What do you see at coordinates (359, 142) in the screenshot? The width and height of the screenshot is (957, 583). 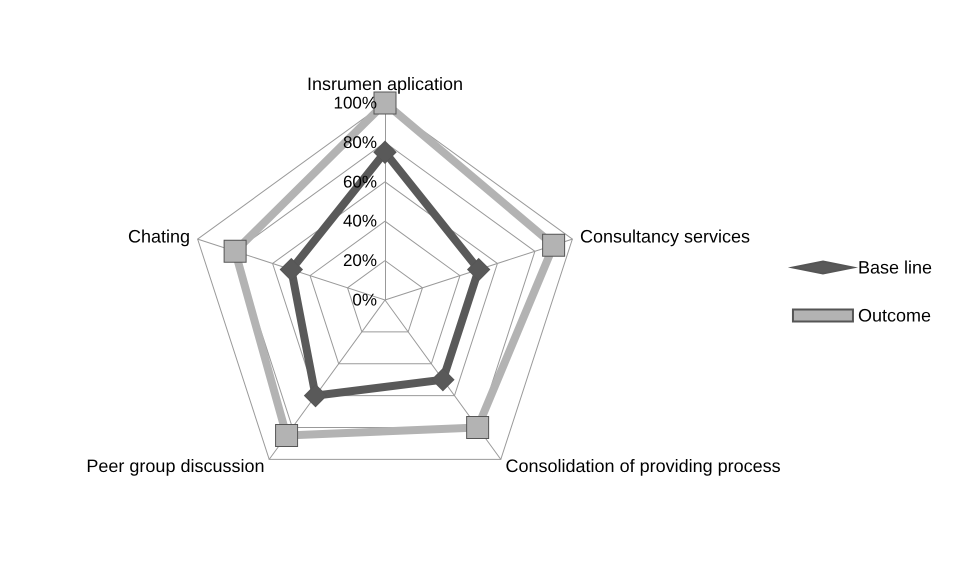 I see `y-tick-label: 80%` at bounding box center [359, 142].